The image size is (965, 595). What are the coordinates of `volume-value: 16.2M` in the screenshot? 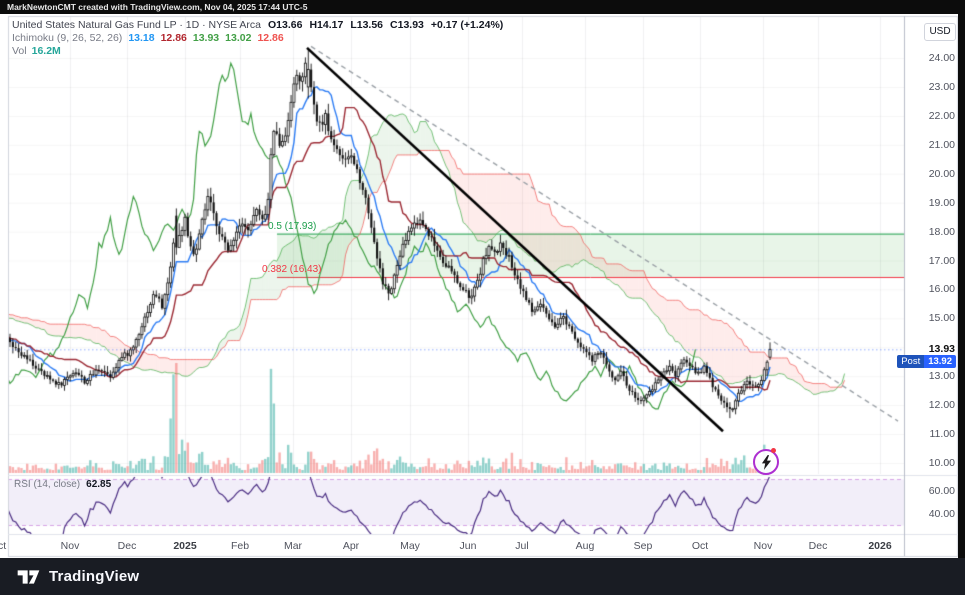 It's located at (46, 51).